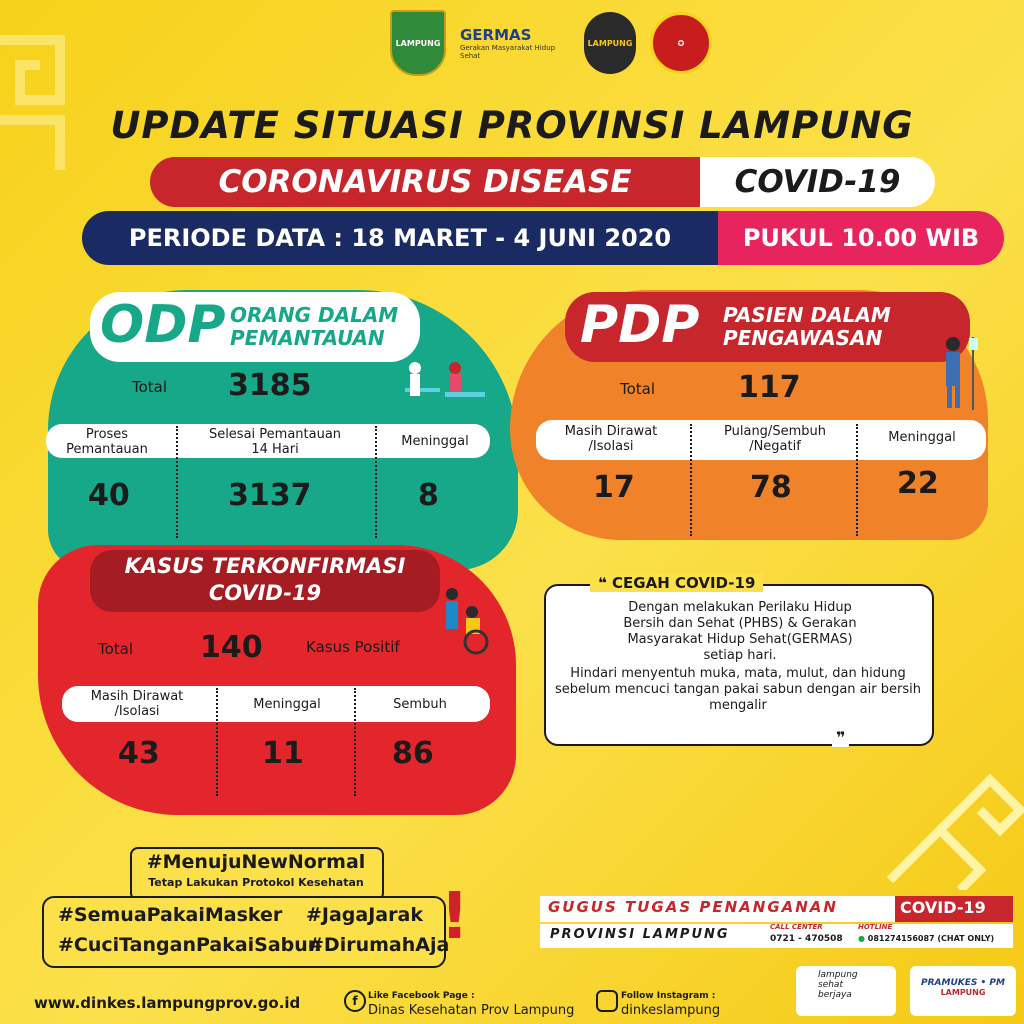  What do you see at coordinates (640, 325) in the screenshot?
I see `pdp-abbr: PDP` at bounding box center [640, 325].